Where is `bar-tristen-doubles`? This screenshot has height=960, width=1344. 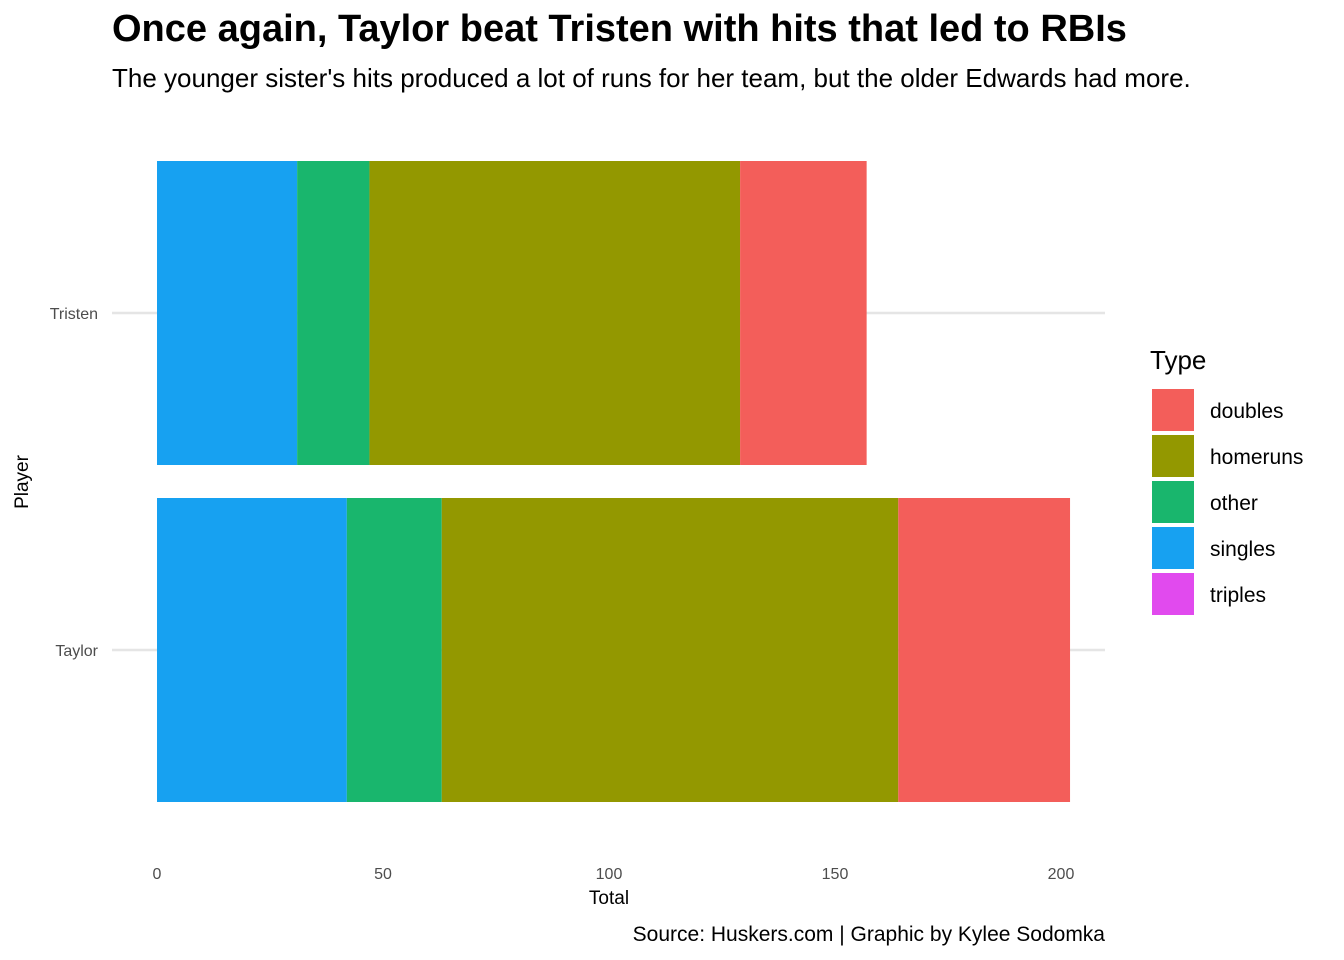
bar-tristen-doubles is located at coordinates (803, 313).